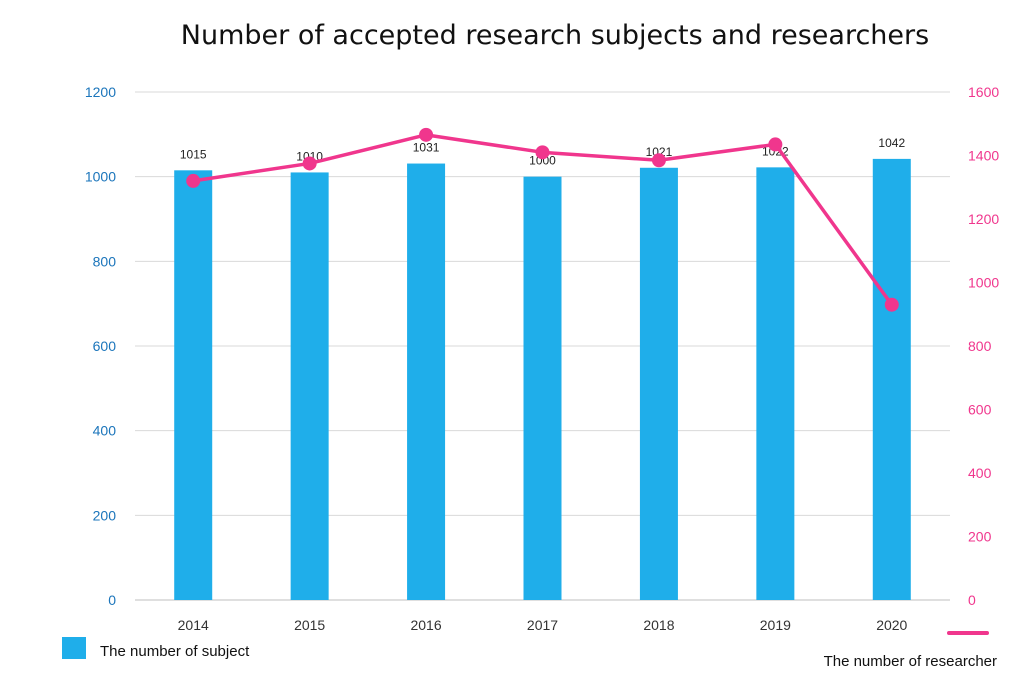 The width and height of the screenshot is (1028, 678). What do you see at coordinates (100, 92) in the screenshot?
I see `left-tick-label: 1200` at bounding box center [100, 92].